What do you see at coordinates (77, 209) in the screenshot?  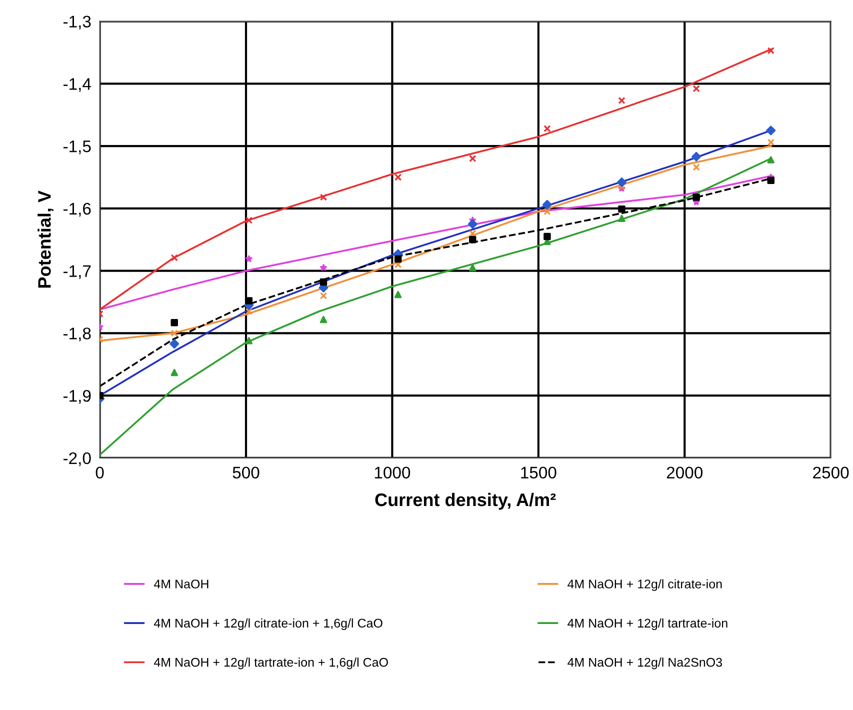 I see `y-tick-label: -1,6` at bounding box center [77, 209].